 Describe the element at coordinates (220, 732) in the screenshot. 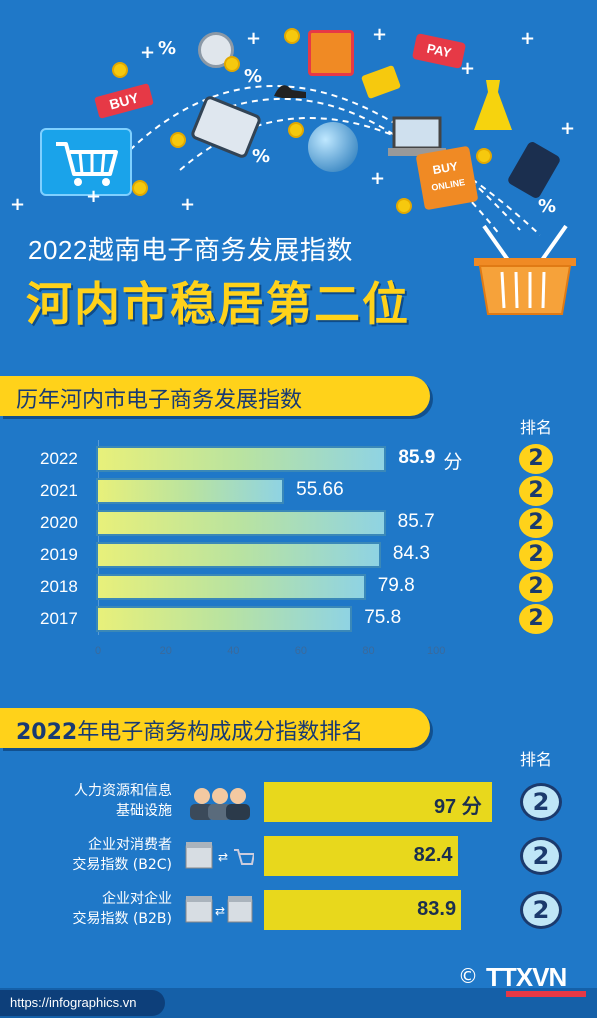

I see `section2-title-rest: 年电子商务构成成分指数排名` at that location.